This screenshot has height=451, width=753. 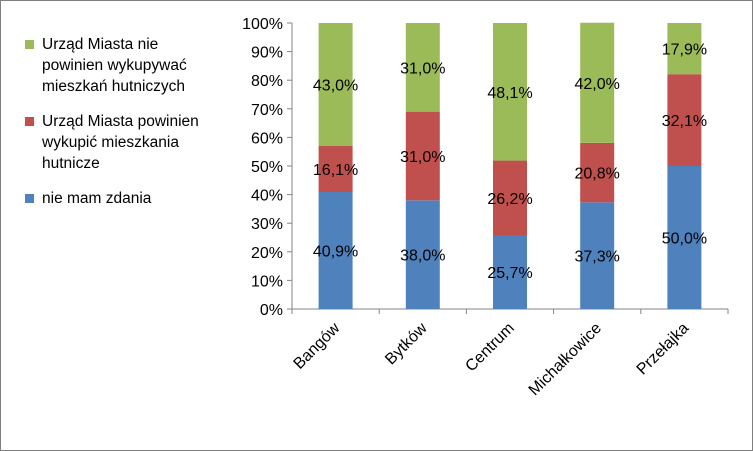 I want to click on data-label: 38,0%, so click(x=422, y=256).